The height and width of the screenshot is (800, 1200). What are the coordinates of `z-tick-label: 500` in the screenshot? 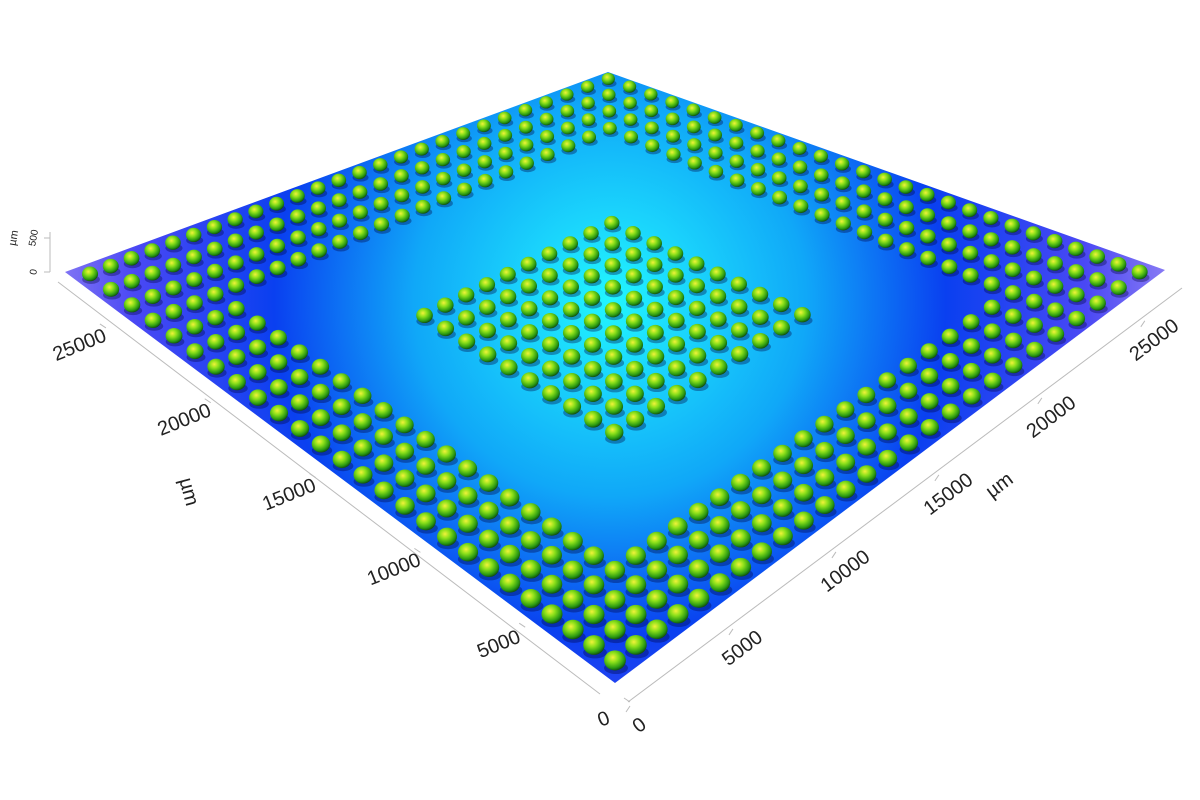 It's located at (34, 237).